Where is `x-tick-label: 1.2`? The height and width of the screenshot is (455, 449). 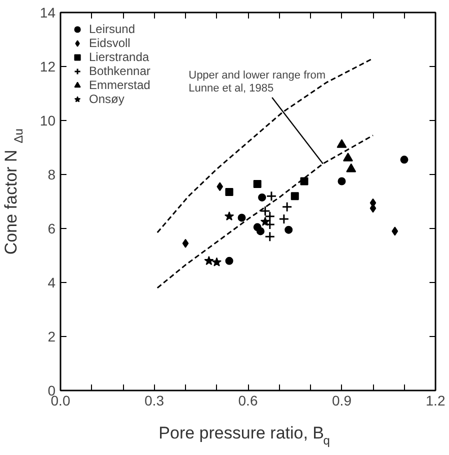 x-tick-label: 1.2 is located at coordinates (436, 400).